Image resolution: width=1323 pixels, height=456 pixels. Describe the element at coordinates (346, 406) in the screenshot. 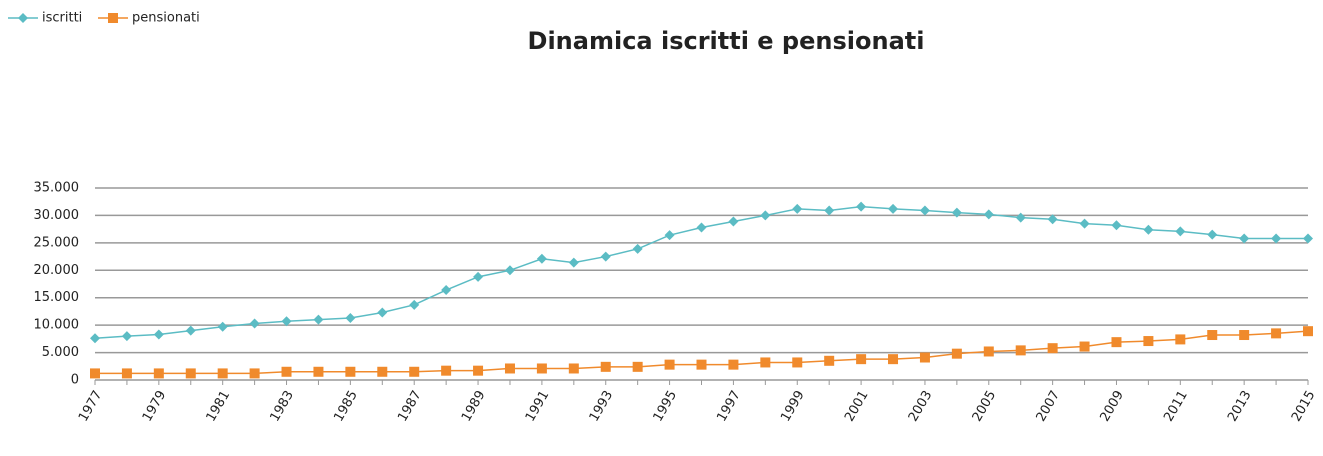

I see `x-tick-label: 1985` at that location.